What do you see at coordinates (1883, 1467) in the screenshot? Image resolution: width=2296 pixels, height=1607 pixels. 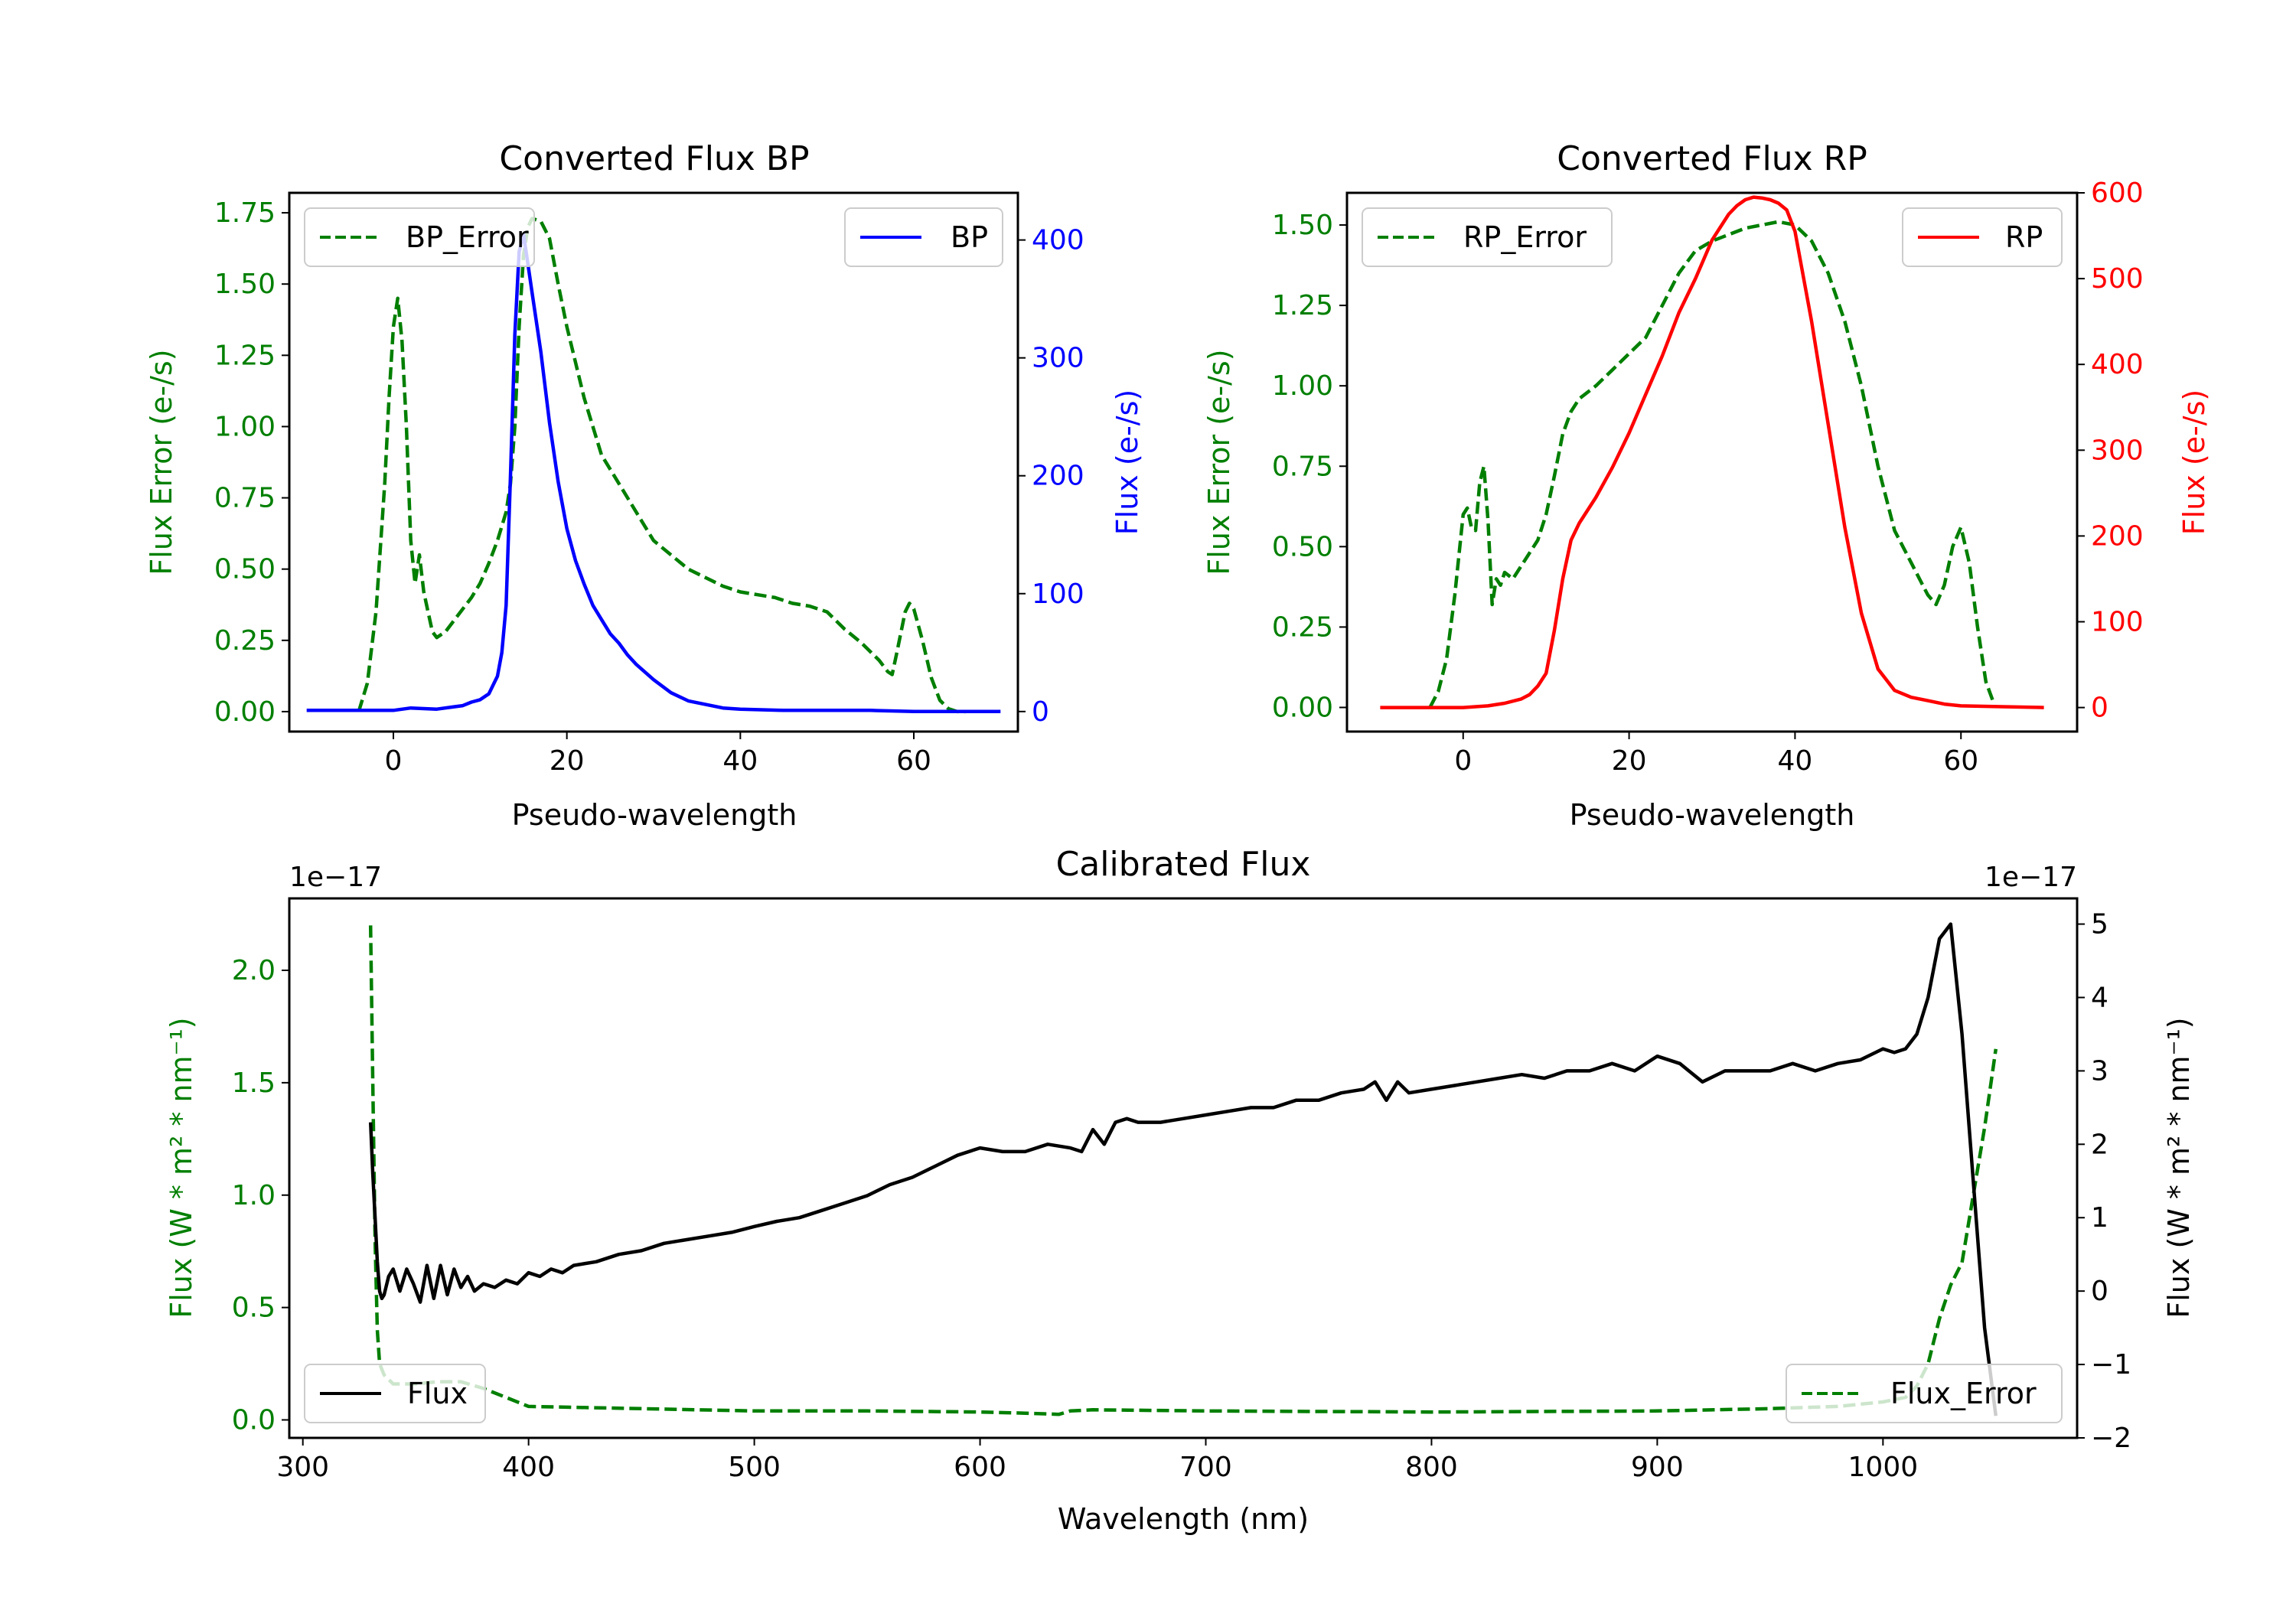 I see `cal-x-tick-label: 1000` at bounding box center [1883, 1467].